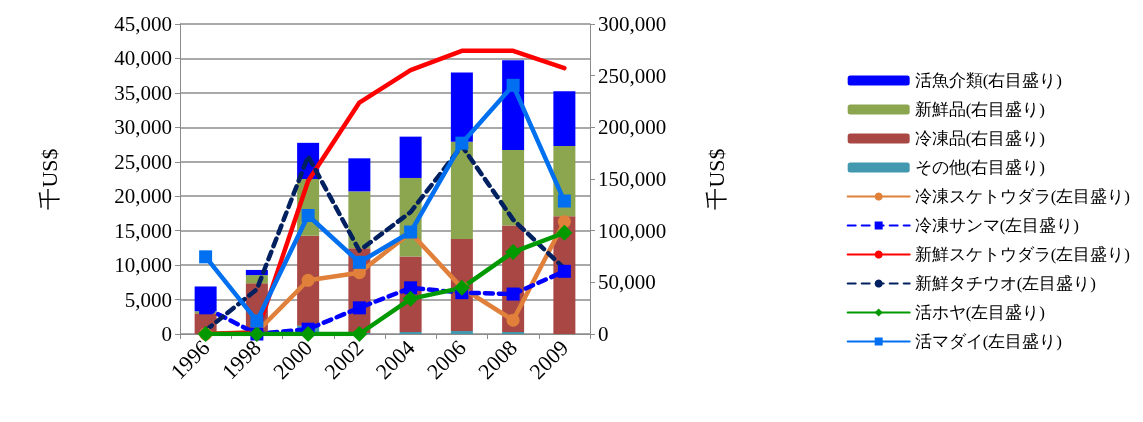 The width and height of the screenshot is (1143, 422). What do you see at coordinates (603, 334) in the screenshot?
I see `y2-tick-label: 0` at bounding box center [603, 334].